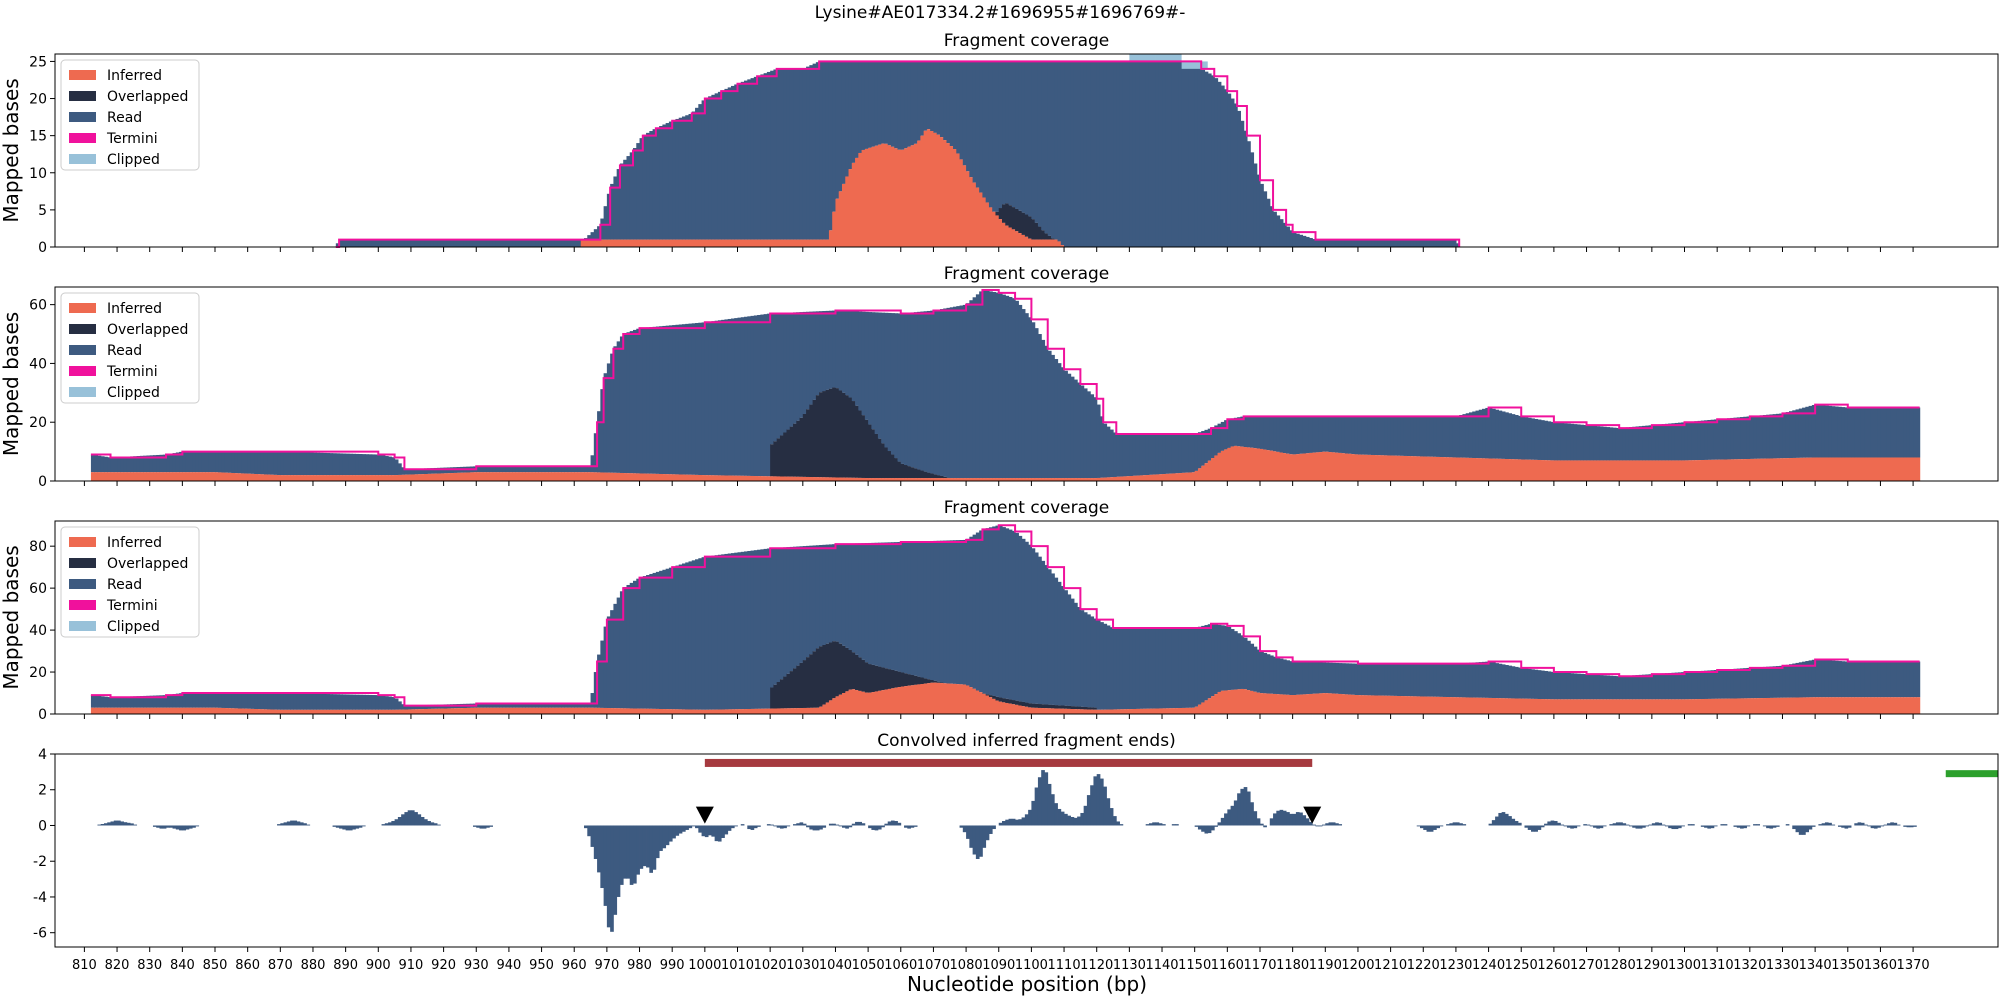 The image size is (2000, 1000). What do you see at coordinates (313, 965) in the screenshot?
I see `x-tick-label: 880` at bounding box center [313, 965].